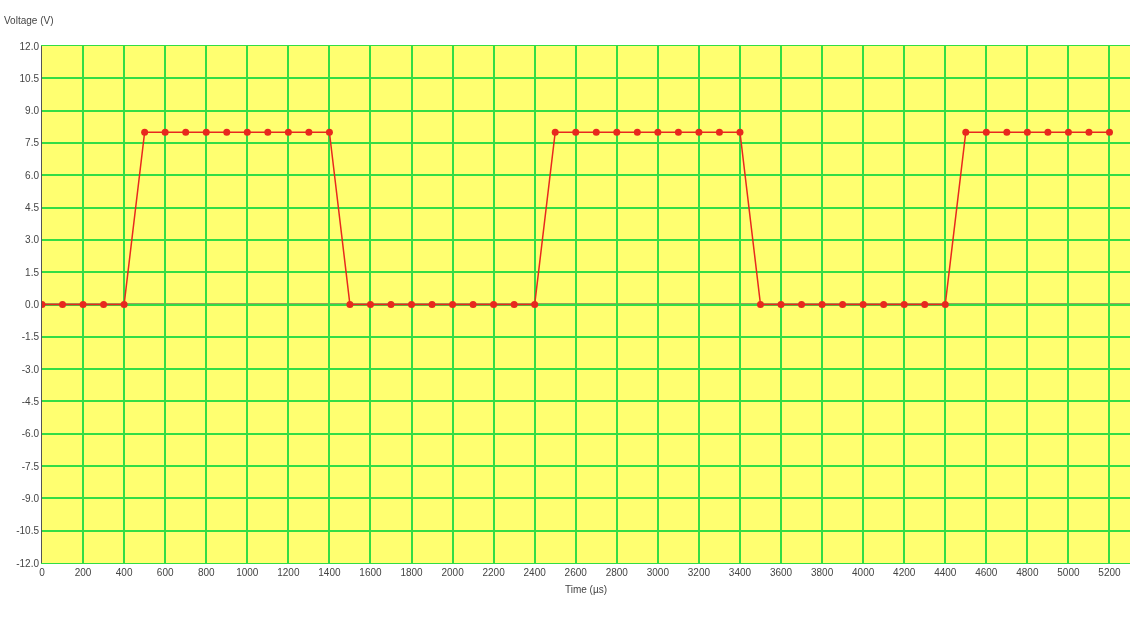  I want to click on x-tick-label: 5200, so click(1110, 572).